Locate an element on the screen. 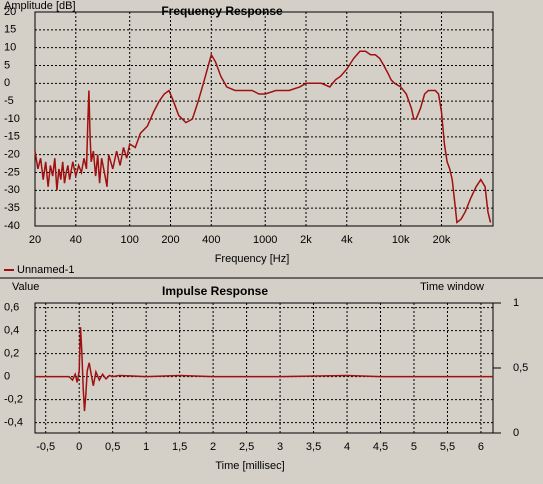 The width and height of the screenshot is (543, 484). chart-title: Impulse Response is located at coordinates (215, 291).